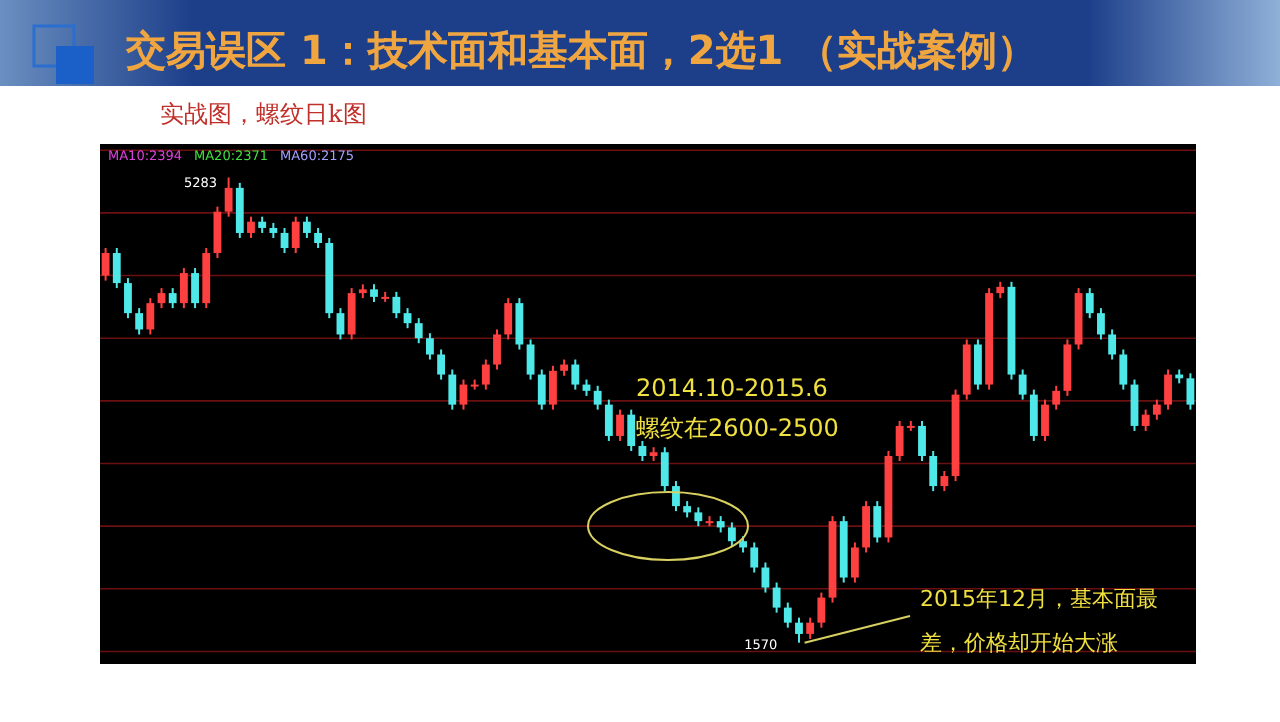 This screenshot has height=722, width=1280. Describe the element at coordinates (581, 50) in the screenshot. I see `chart-title: 交易误区 1：技术面和基本面，2选1 （实战案例）` at that location.